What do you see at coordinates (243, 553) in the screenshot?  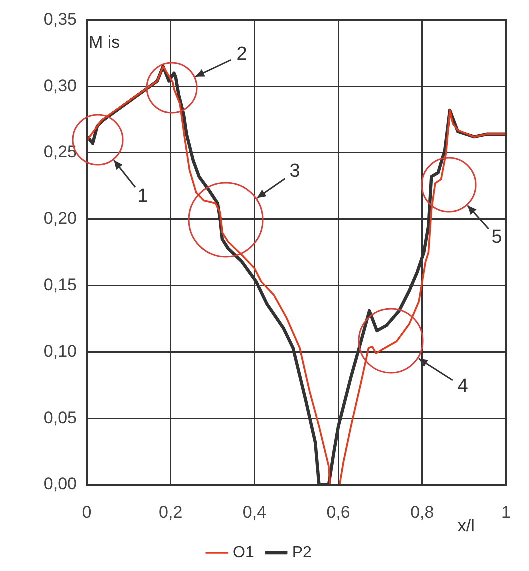 I see `legend-label: O1` at bounding box center [243, 553].